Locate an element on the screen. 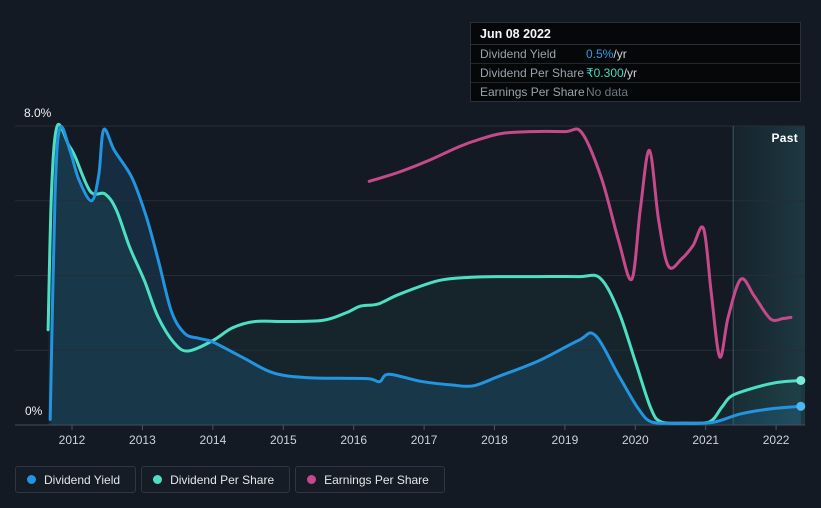 Image resolution: width=821 pixels, height=508 pixels. tooltip-row-1-suffix: /yr is located at coordinates (630, 73).